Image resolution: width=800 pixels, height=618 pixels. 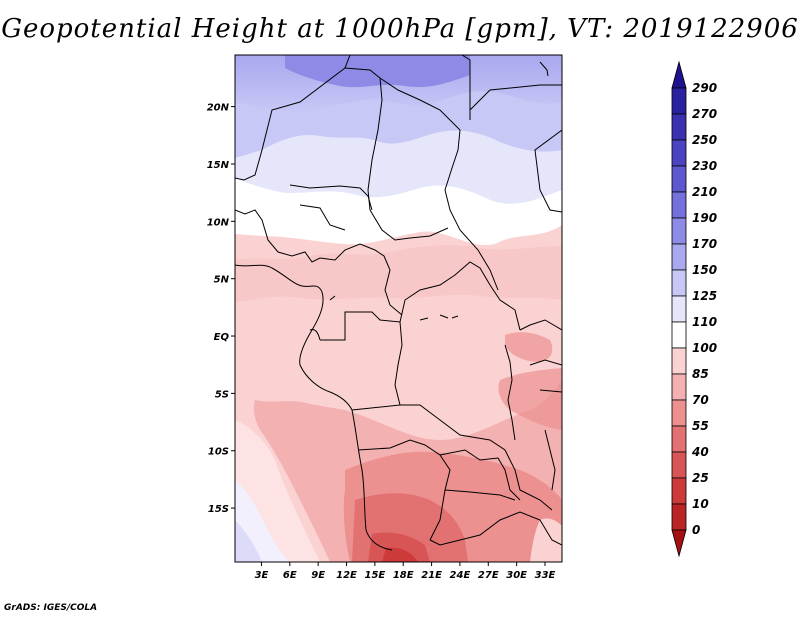 What do you see at coordinates (704, 244) in the screenshot?
I see `colorbar-label: 170` at bounding box center [704, 244].